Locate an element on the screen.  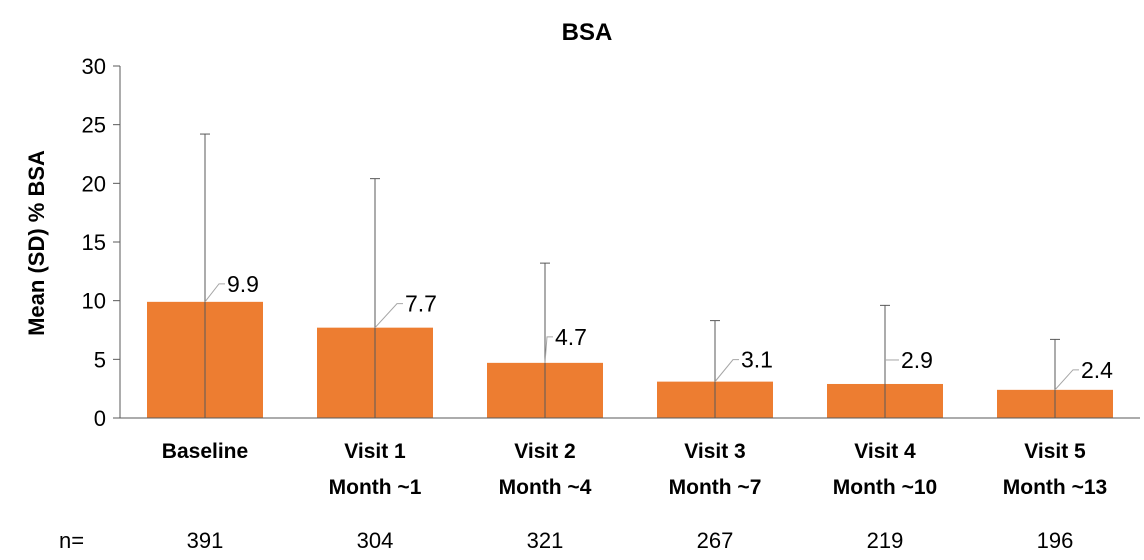
y-tick-label: 5 is located at coordinates (100, 359).